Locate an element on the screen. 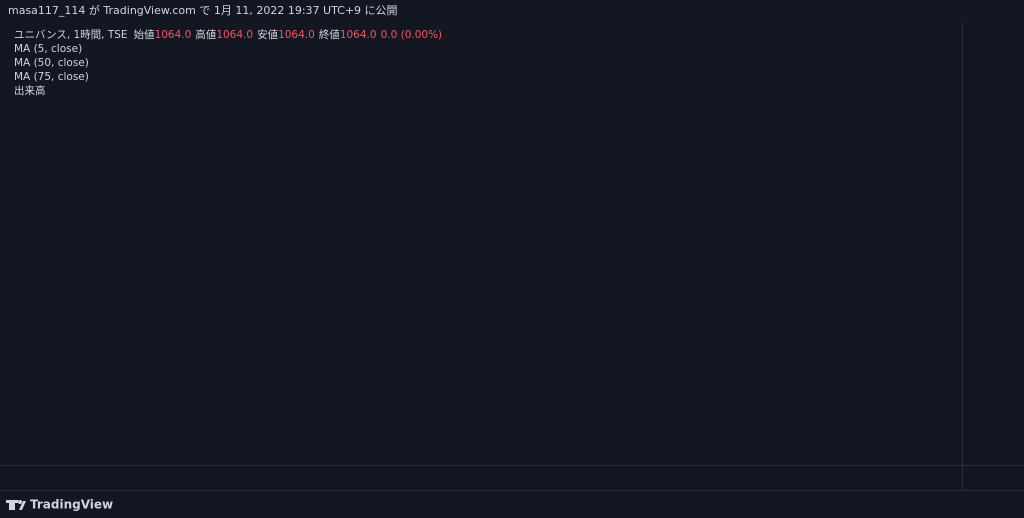 The height and width of the screenshot is (518, 1024). legend-ma: MA (75, close) is located at coordinates (51, 77).